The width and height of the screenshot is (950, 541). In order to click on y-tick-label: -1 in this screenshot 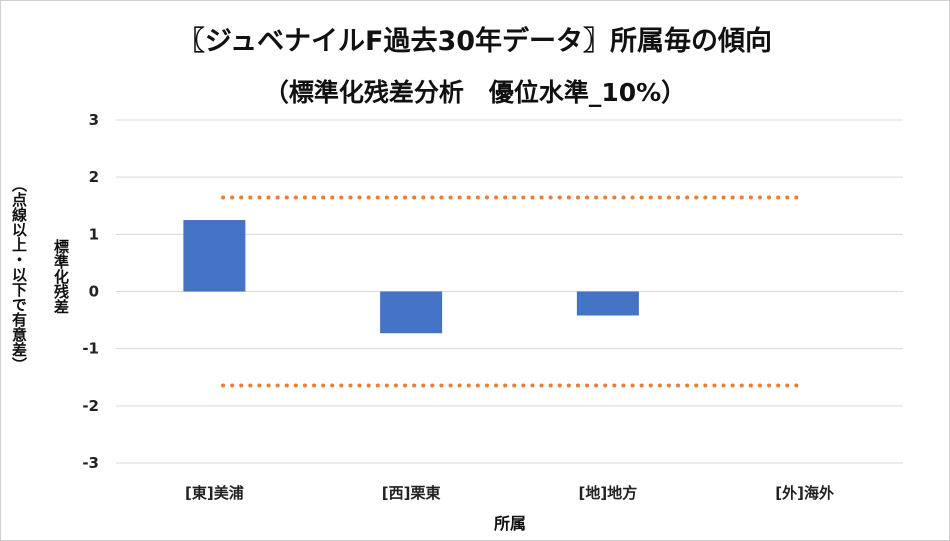, I will do `click(90, 349)`.